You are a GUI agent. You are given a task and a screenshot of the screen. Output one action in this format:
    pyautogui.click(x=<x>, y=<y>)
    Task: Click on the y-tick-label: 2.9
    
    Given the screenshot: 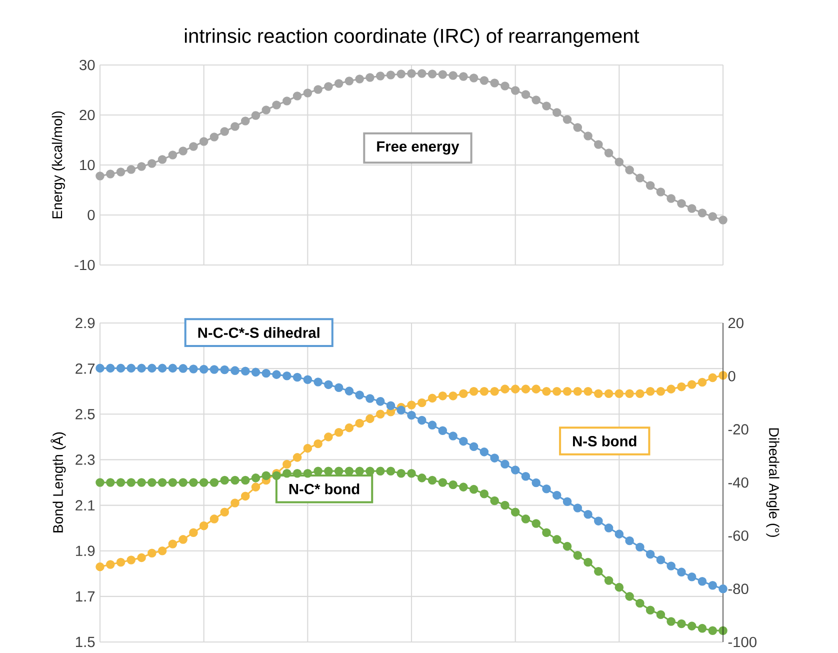 What is the action you would take?
    pyautogui.click(x=85, y=323)
    